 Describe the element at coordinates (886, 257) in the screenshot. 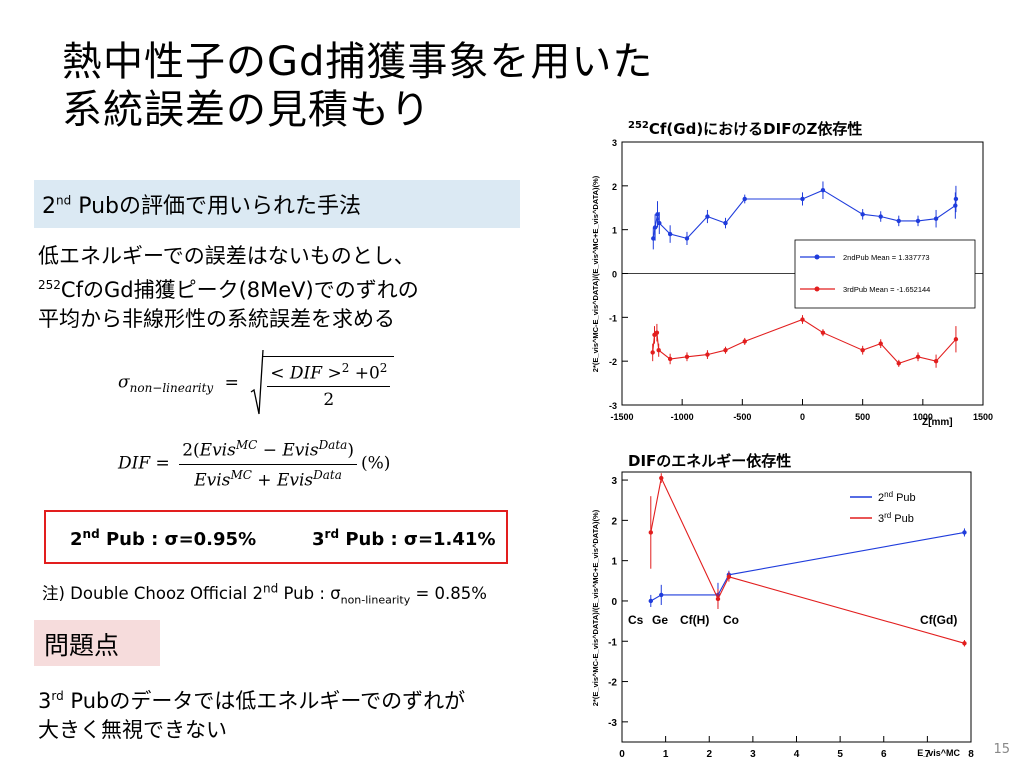

I see `chart1-legend-label-1: 2ndPub Mean = 1.337773` at that location.